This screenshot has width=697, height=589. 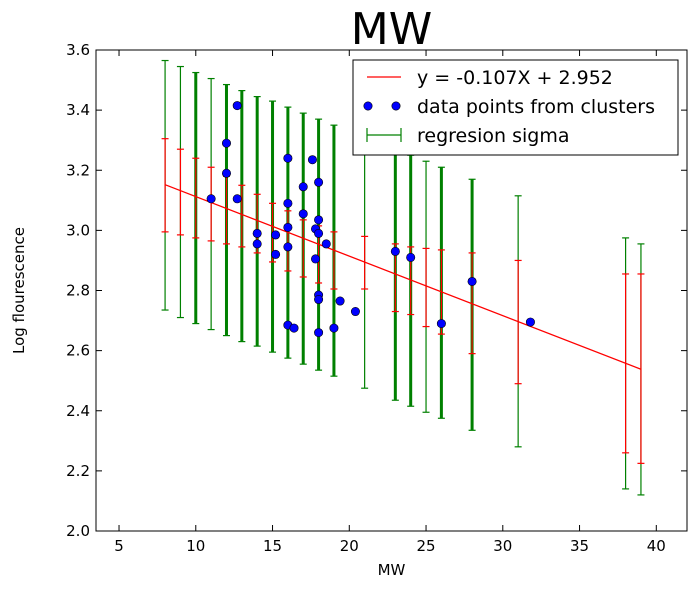 I want to click on x-tick-label: 30, so click(x=502, y=546).